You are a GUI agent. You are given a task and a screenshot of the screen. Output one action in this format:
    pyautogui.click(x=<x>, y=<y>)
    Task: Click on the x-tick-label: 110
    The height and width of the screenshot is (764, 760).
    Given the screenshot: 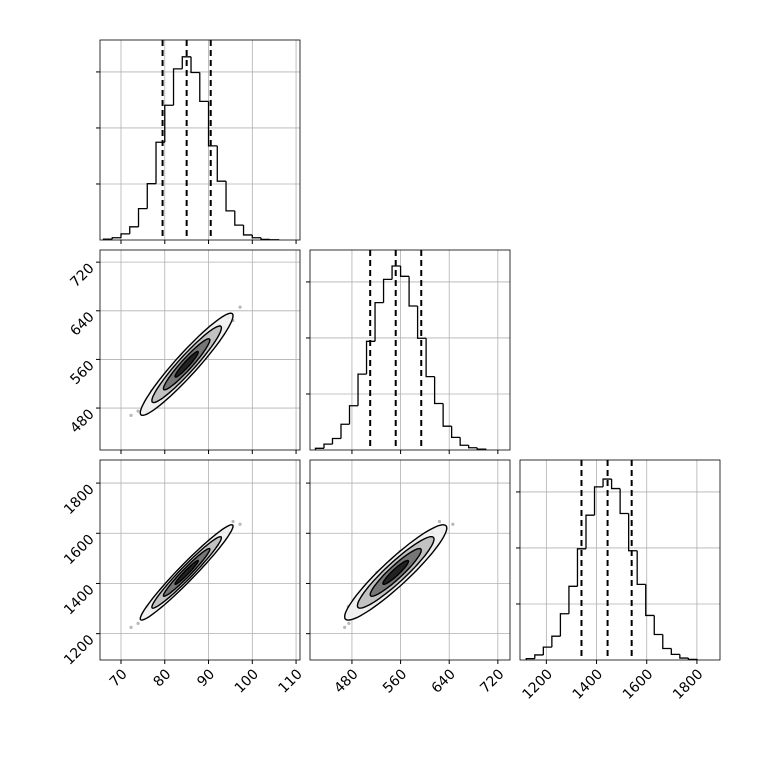 What is the action you would take?
    pyautogui.click(x=291, y=681)
    